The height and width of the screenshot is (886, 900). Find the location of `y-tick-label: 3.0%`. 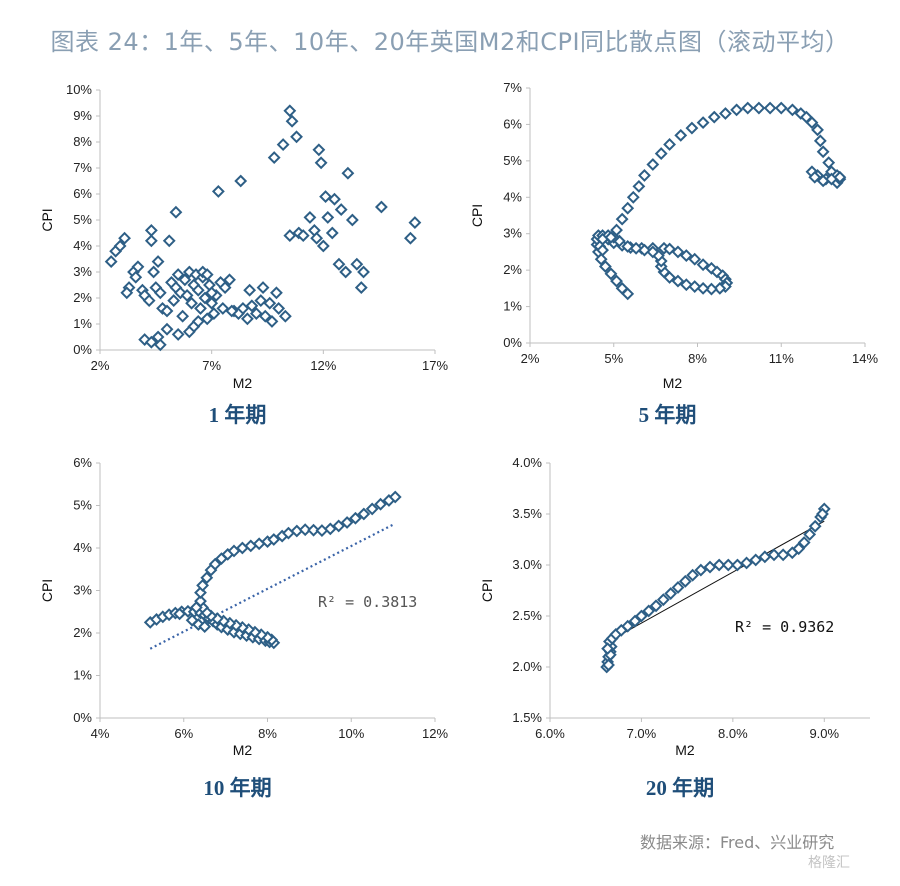

y-tick-label: 3.0% is located at coordinates (527, 564).